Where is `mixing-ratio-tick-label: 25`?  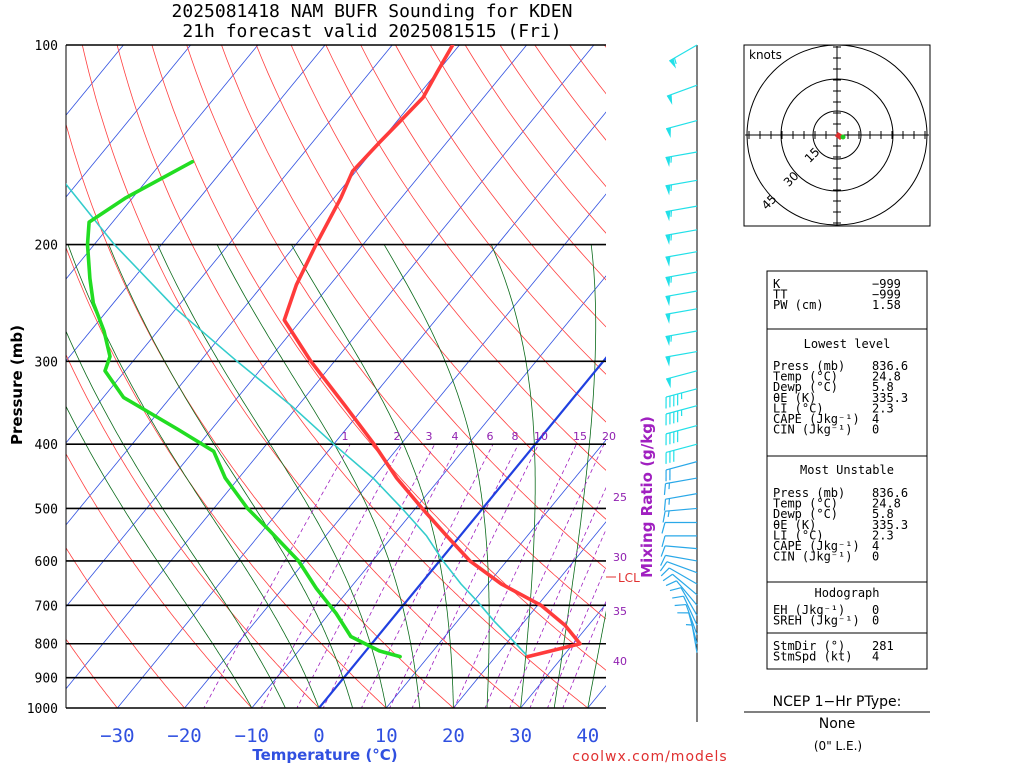 mixing-ratio-tick-label: 25 is located at coordinates (620, 497).